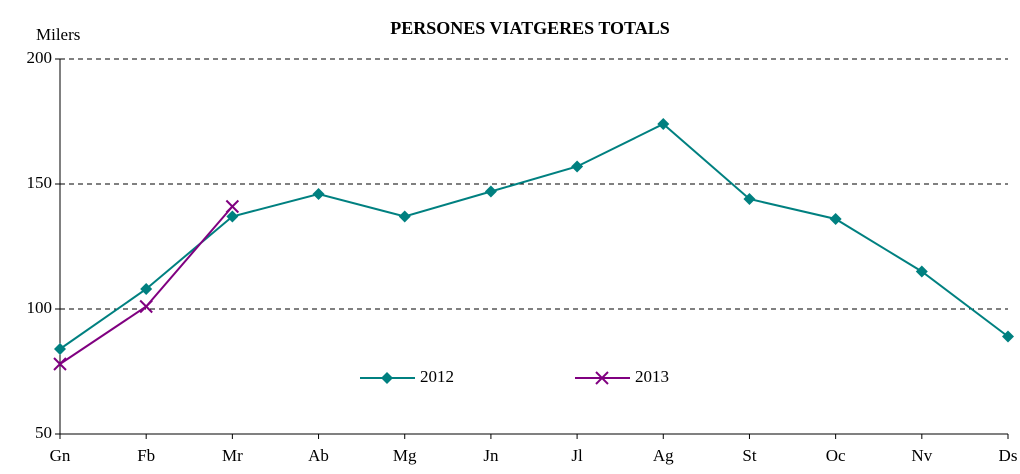 This screenshot has height=474, width=1020. Describe the element at coordinates (437, 376) in the screenshot. I see `legend-label: 2012` at that location.